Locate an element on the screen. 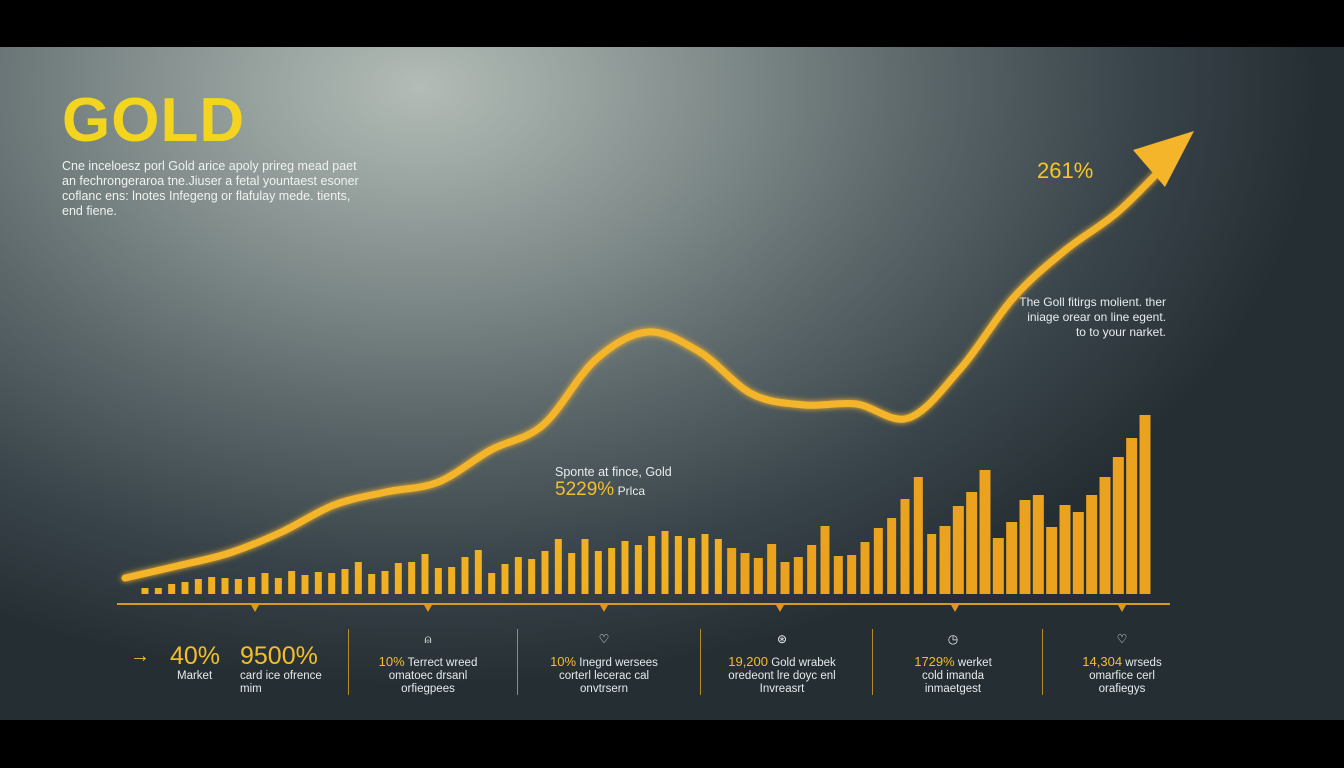 Image resolution: width=1344 pixels, height=768 pixels. mid-label: Sponte at fince, Gold is located at coordinates (613, 472).